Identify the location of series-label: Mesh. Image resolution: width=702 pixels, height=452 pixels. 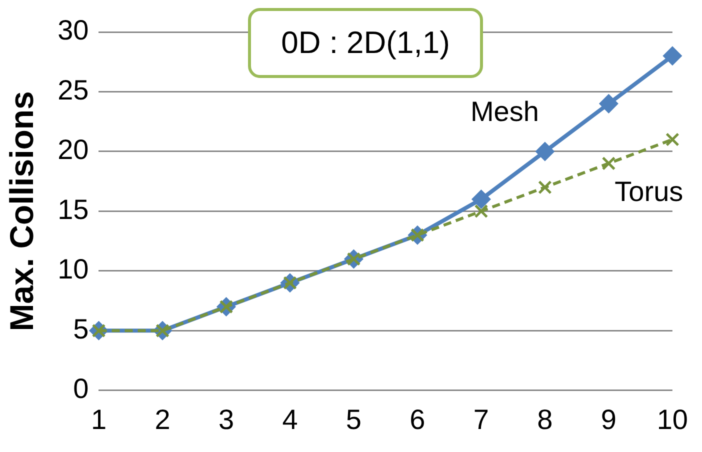
(504, 112).